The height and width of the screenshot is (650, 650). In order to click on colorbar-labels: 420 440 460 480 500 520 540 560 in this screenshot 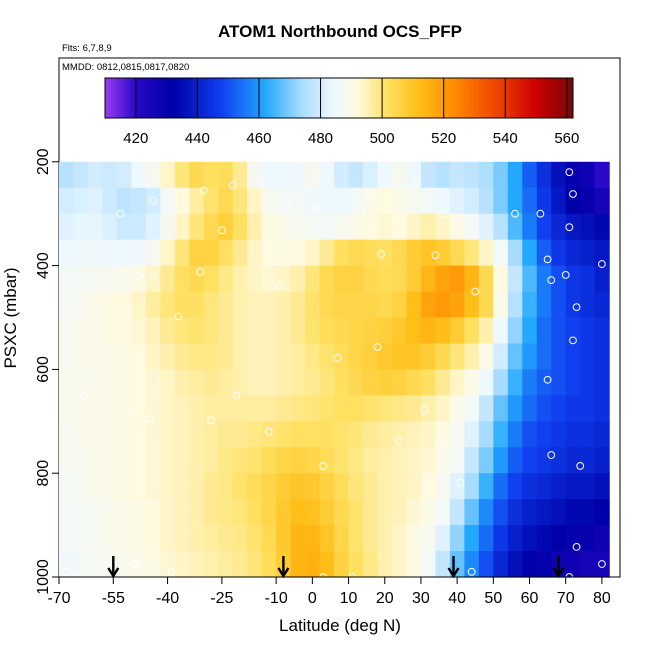, I will do `click(351, 138)`.